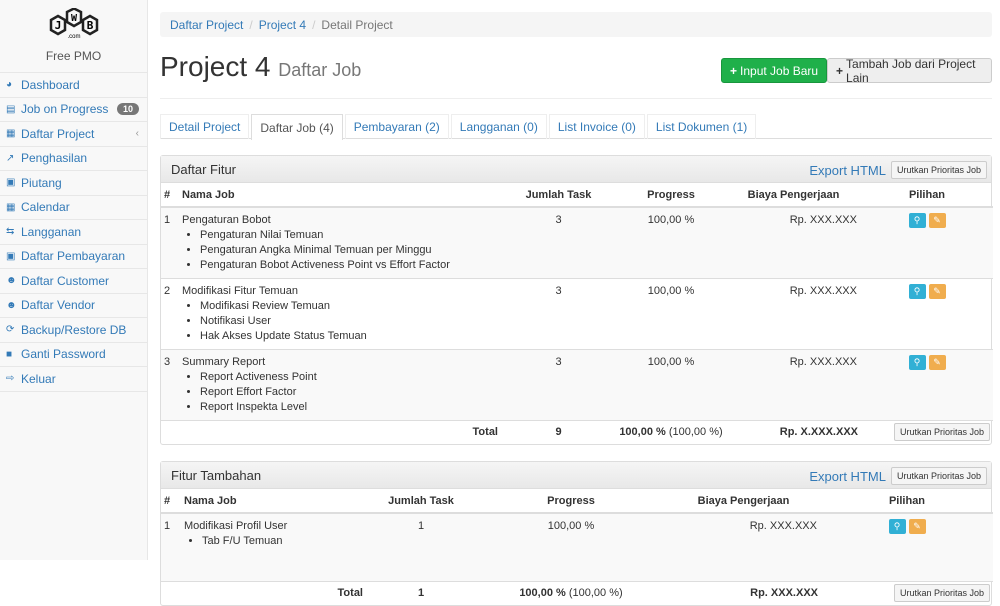 This screenshot has height=606, width=1000. I want to click on tab-detail-project: Detail Project, so click(205, 126).